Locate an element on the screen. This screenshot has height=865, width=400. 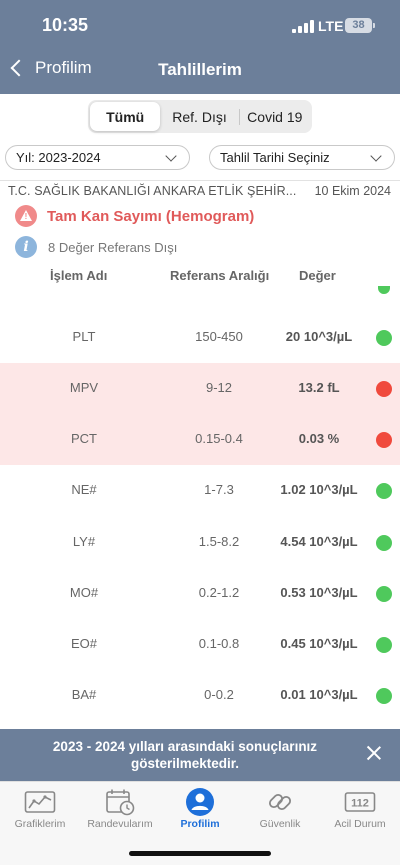
segment-covid19: Covid 19 is located at coordinates (275, 116).